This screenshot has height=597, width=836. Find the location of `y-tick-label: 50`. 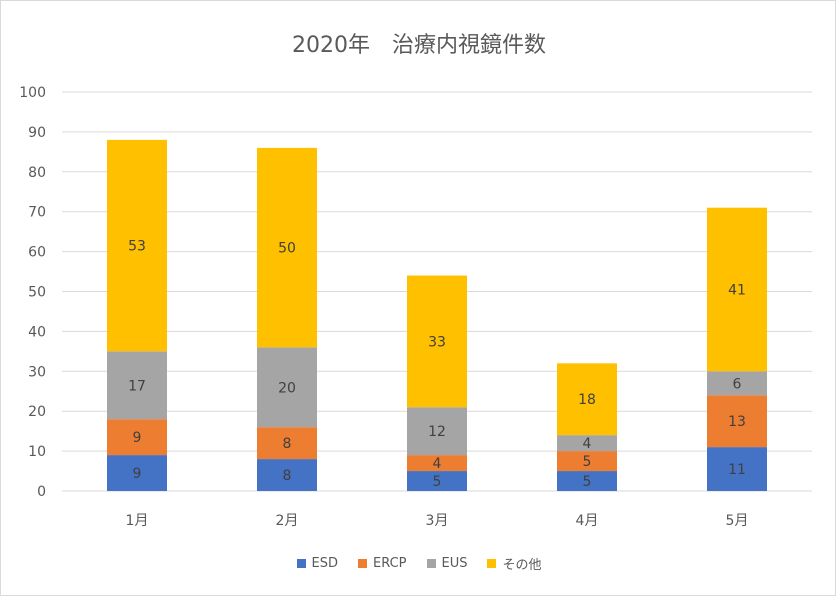

y-tick-label: 50 is located at coordinates (37, 293).